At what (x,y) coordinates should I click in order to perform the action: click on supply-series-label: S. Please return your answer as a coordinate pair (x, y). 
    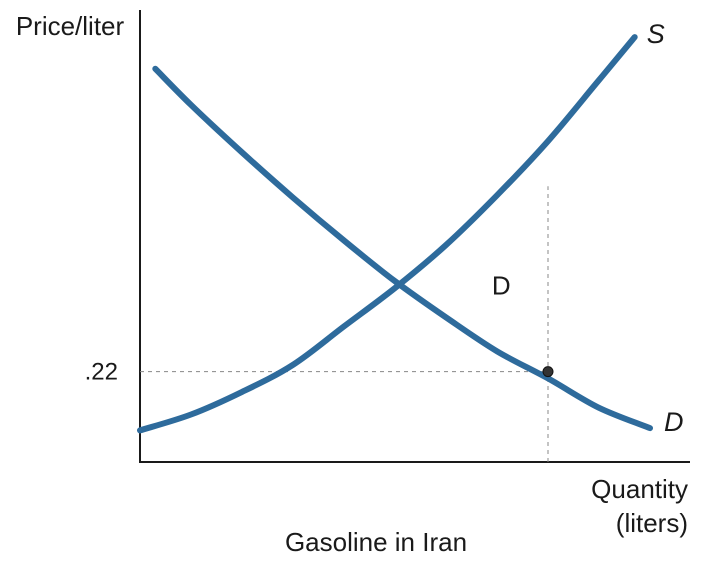
    Looking at the image, I should click on (656, 34).